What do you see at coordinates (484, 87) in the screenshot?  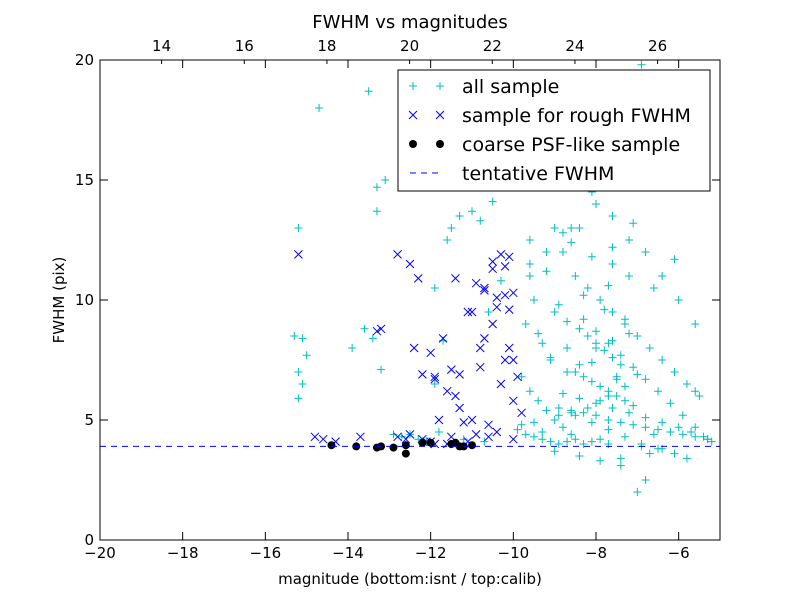 I see `legend-all-sample: all sample` at bounding box center [484, 87].